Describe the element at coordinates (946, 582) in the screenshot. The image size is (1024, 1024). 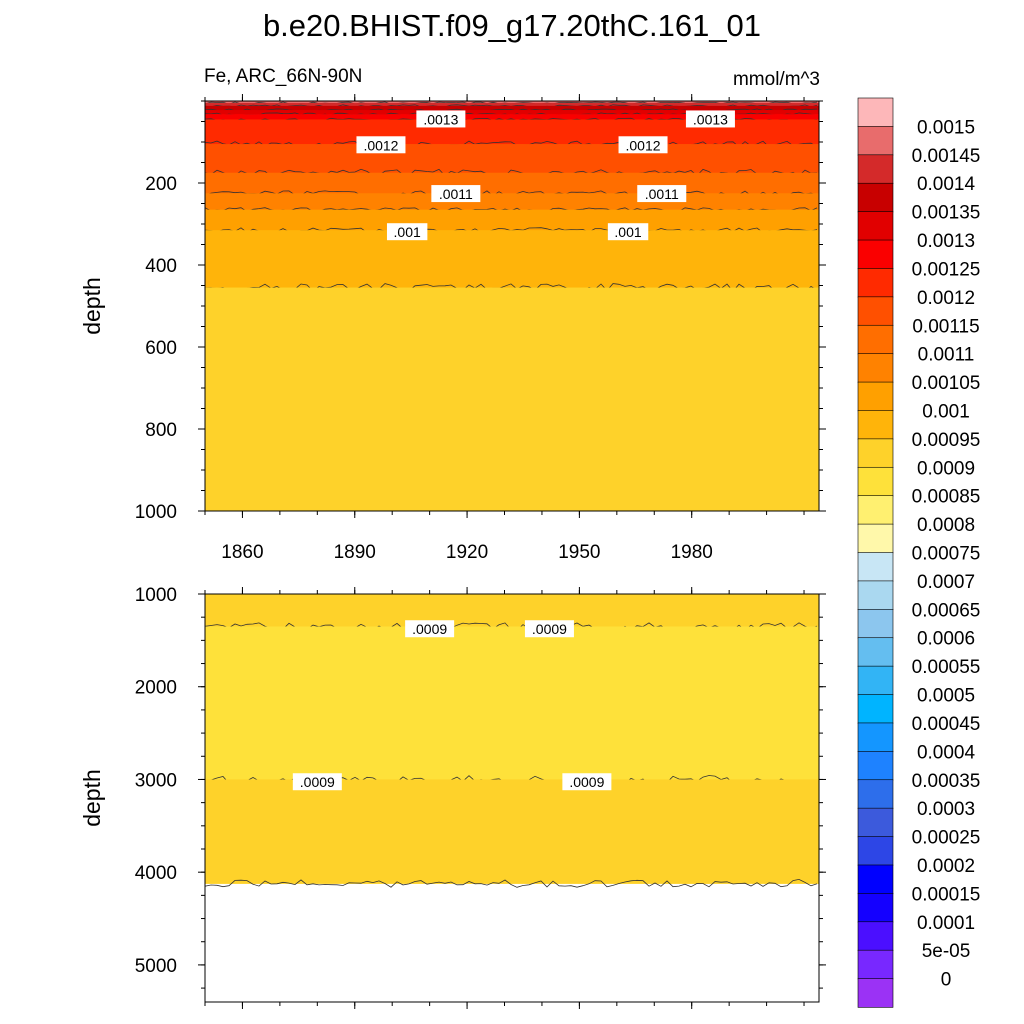
I see `colorbar-label: 0.0007` at that location.